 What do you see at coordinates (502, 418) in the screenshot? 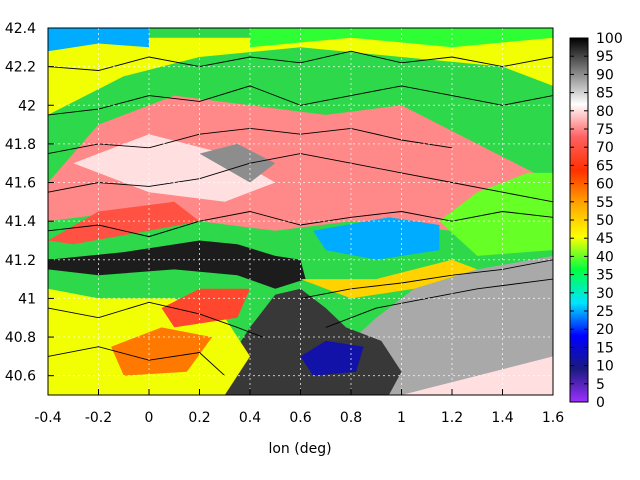
I see `x-tick-label: 1.4` at bounding box center [502, 418].